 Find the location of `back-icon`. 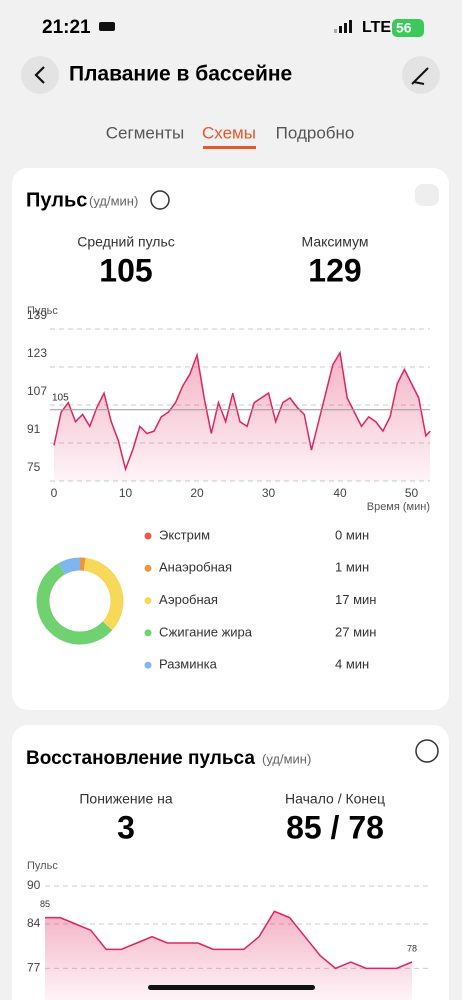

back-icon is located at coordinates (39, 75).